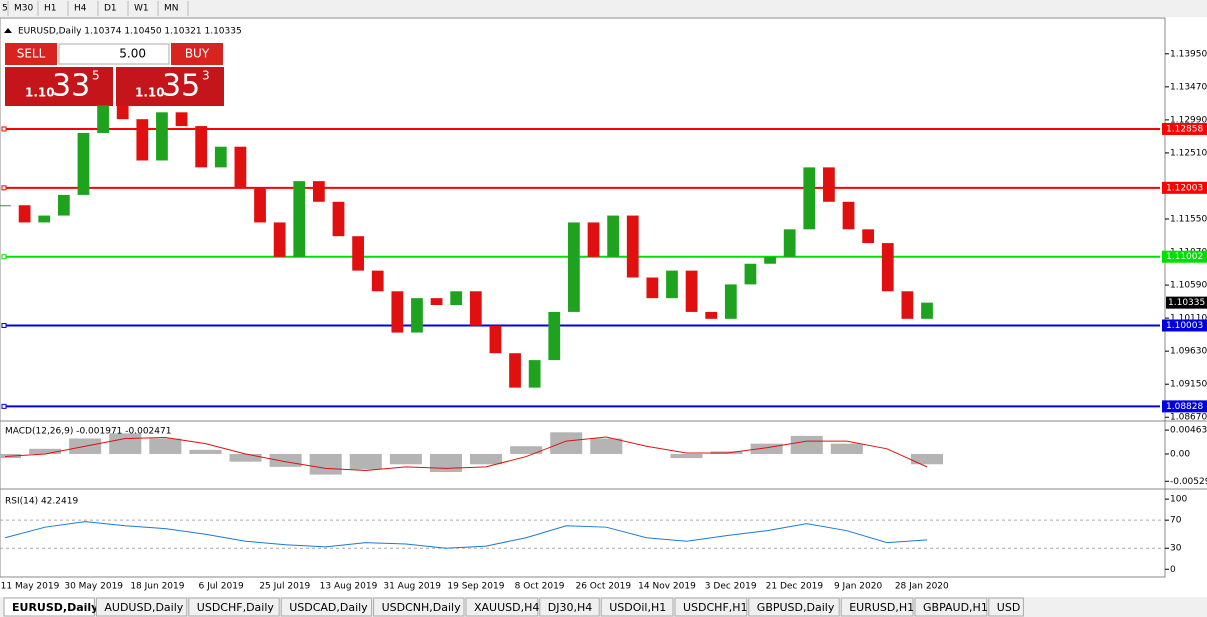  What do you see at coordinates (132, 54) in the screenshot?
I see `lot-value: 5.00` at bounding box center [132, 54].